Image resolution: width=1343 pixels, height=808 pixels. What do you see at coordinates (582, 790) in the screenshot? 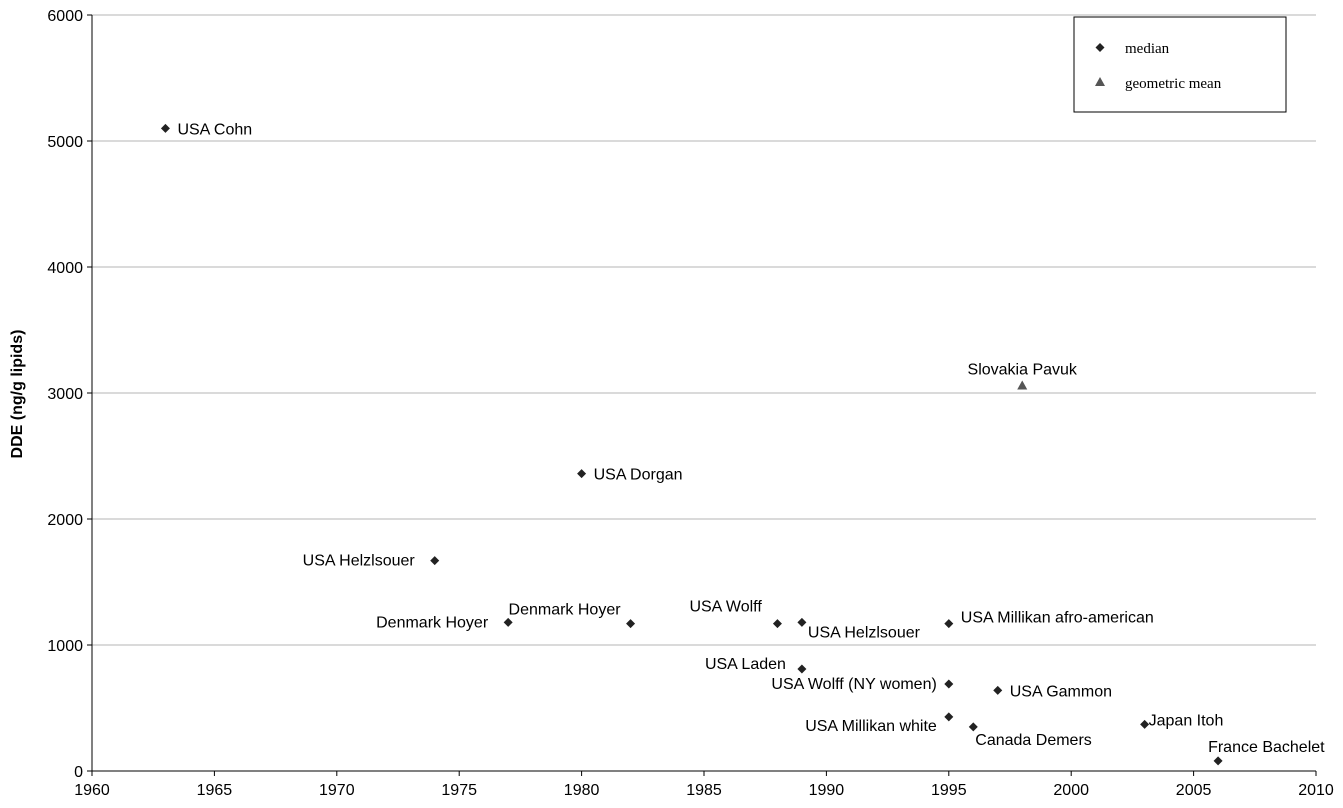
I see `x-tick-label: 1980` at bounding box center [582, 790].